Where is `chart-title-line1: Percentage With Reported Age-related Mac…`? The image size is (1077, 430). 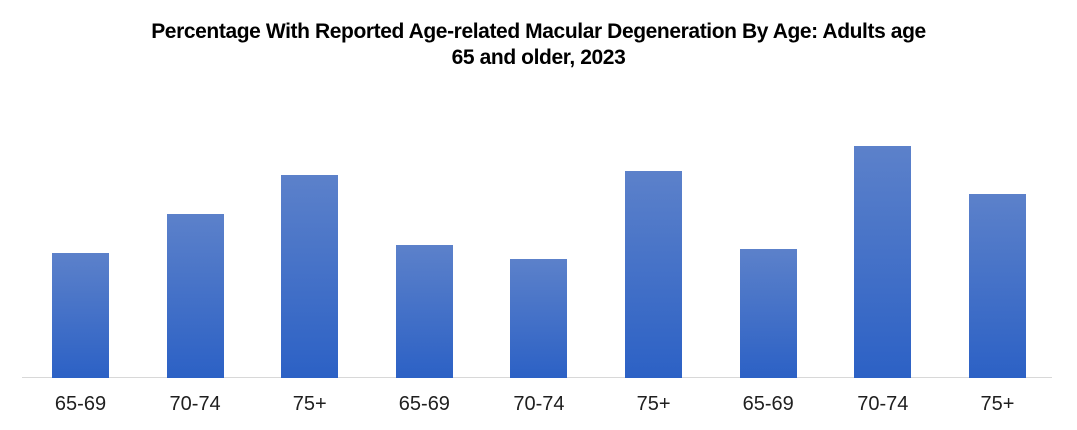
chart-title-line1: Percentage With Reported Age-related Mac… is located at coordinates (538, 31).